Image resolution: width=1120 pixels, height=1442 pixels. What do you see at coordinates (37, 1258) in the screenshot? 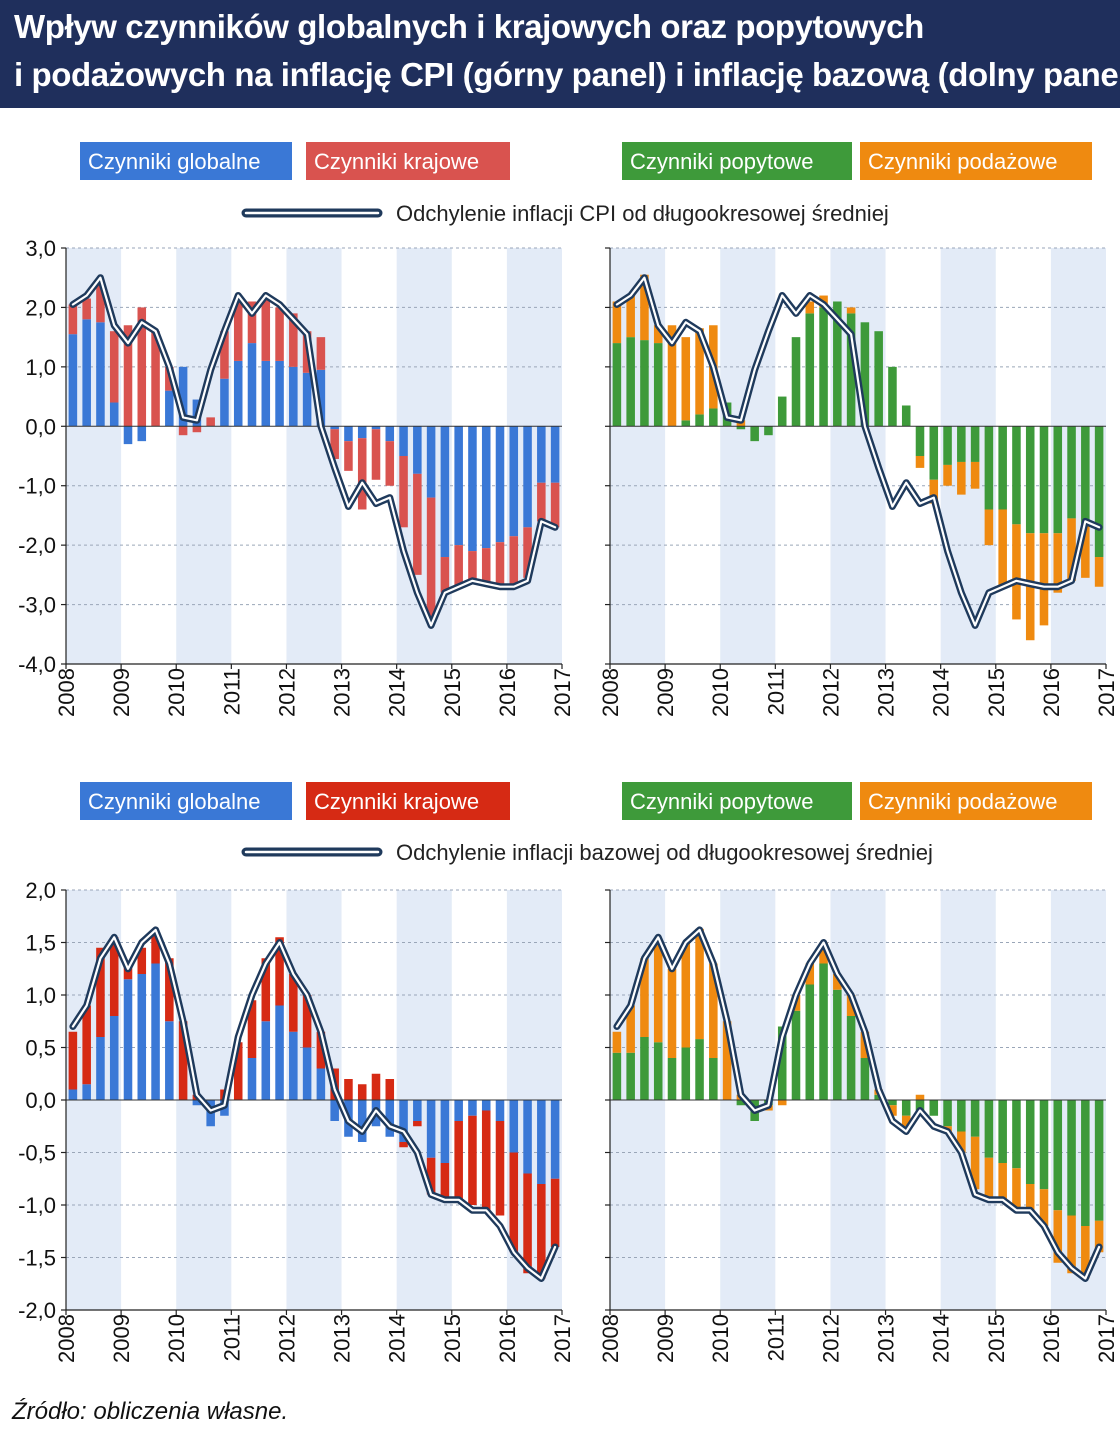
I see `ytick-label: -1,5` at bounding box center [37, 1258].